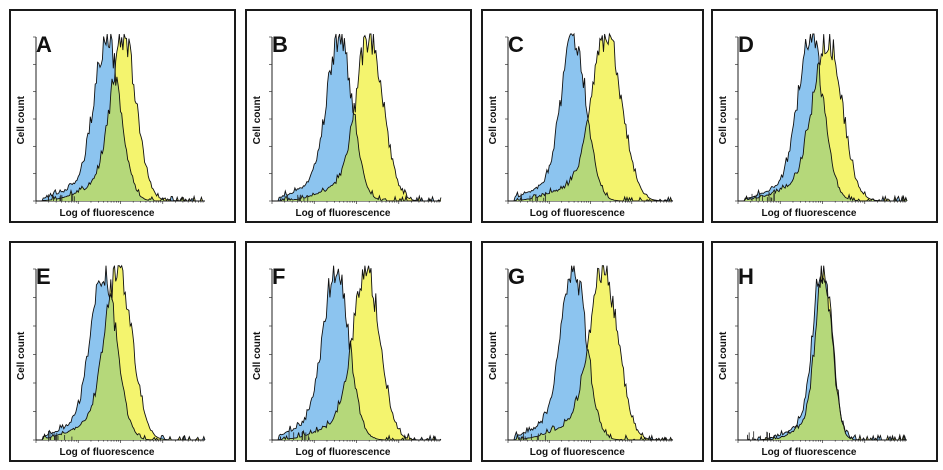 This screenshot has height=470, width=943. I want to click on histogram-panel-g: G Cell count Log of fluorescence, so click(592, 351).